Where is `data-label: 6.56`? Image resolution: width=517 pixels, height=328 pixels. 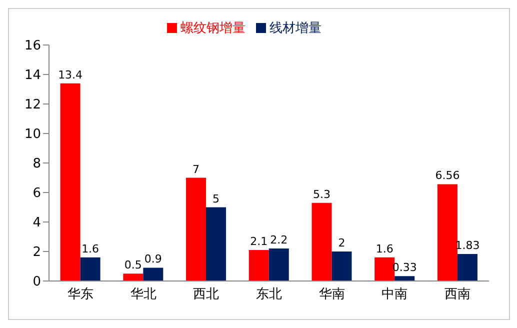
data-label: 6.56 is located at coordinates (447, 175).